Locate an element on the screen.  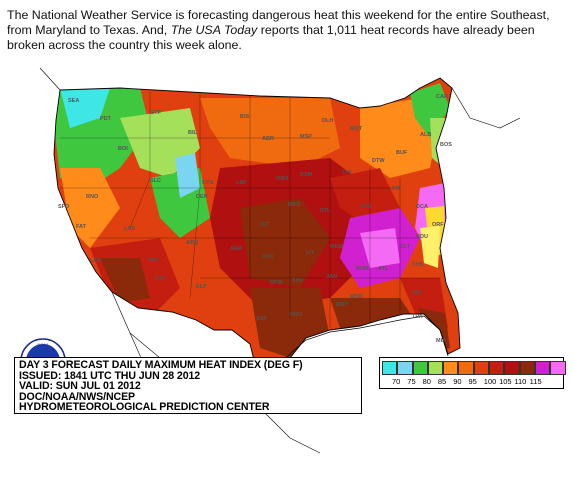
station-label: CYS is located at coordinates (208, 183).